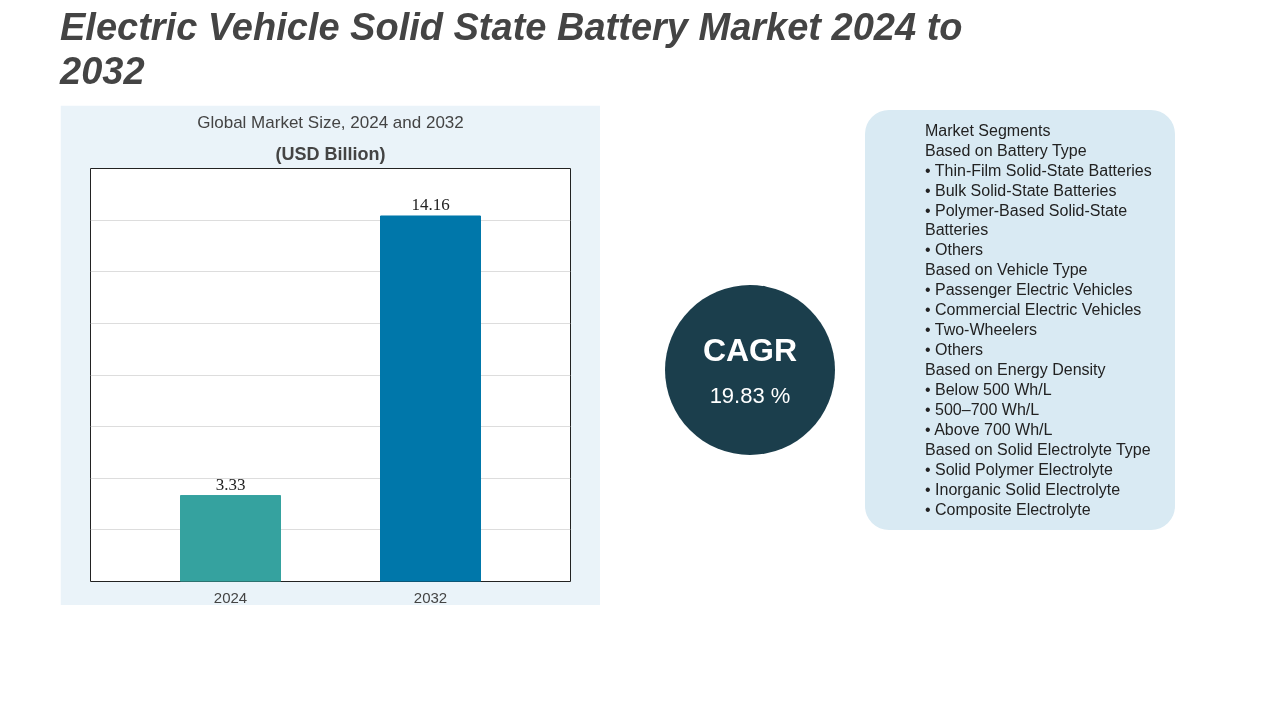 This screenshot has width=1280, height=720. I want to click on text: • Above 700 Wh/L, so click(989, 429).